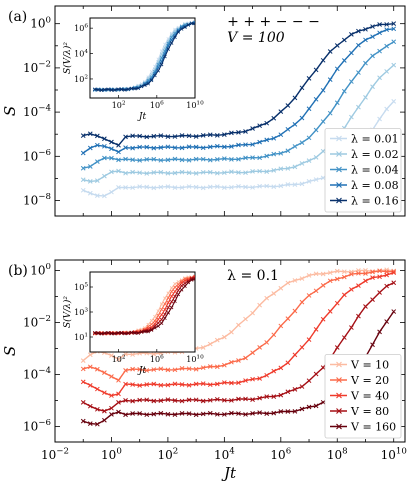  What do you see at coordinates (111, 454) in the screenshot?
I see `x-tick-label: 100` at bounding box center [111, 454].